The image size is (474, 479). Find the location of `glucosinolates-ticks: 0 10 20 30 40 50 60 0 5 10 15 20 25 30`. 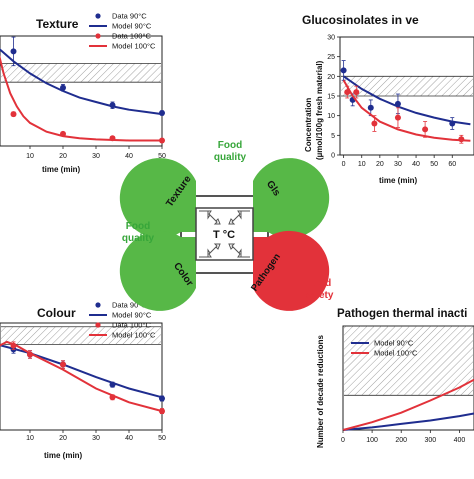

glucosinolates-ticks: 0 10 20 30 40 50 60 0 5 10 15 20 25 30 is located at coordinates (391, 102).